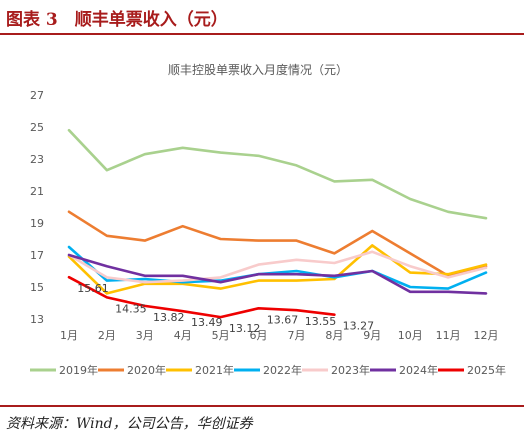  What do you see at coordinates (201, 297) in the screenshot?
I see `series-line-2025年` at bounding box center [201, 297].